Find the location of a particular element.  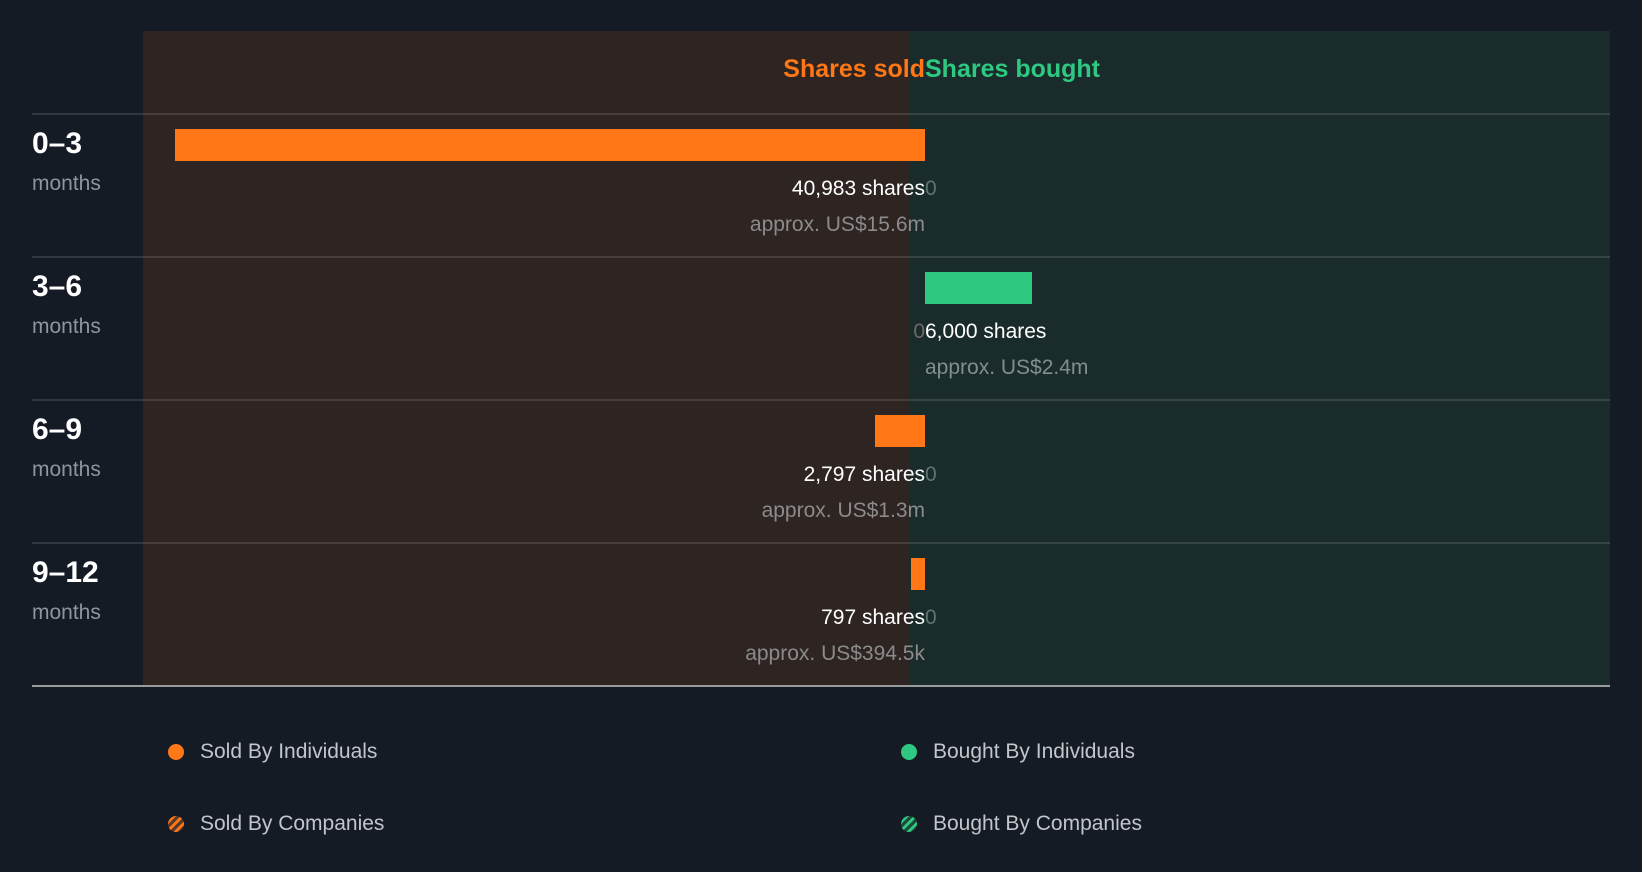

orange-dot-icon is located at coordinates (176, 752).